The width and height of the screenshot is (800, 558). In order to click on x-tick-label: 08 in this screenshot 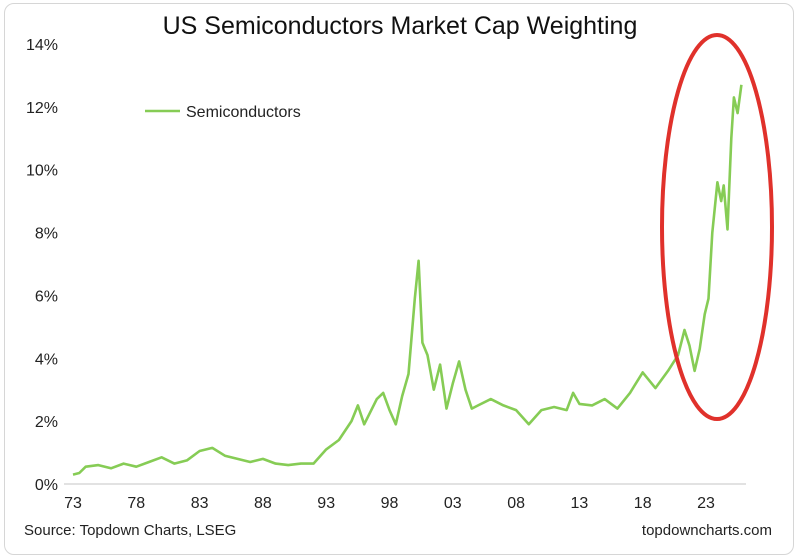, I will do `click(516, 503)`.